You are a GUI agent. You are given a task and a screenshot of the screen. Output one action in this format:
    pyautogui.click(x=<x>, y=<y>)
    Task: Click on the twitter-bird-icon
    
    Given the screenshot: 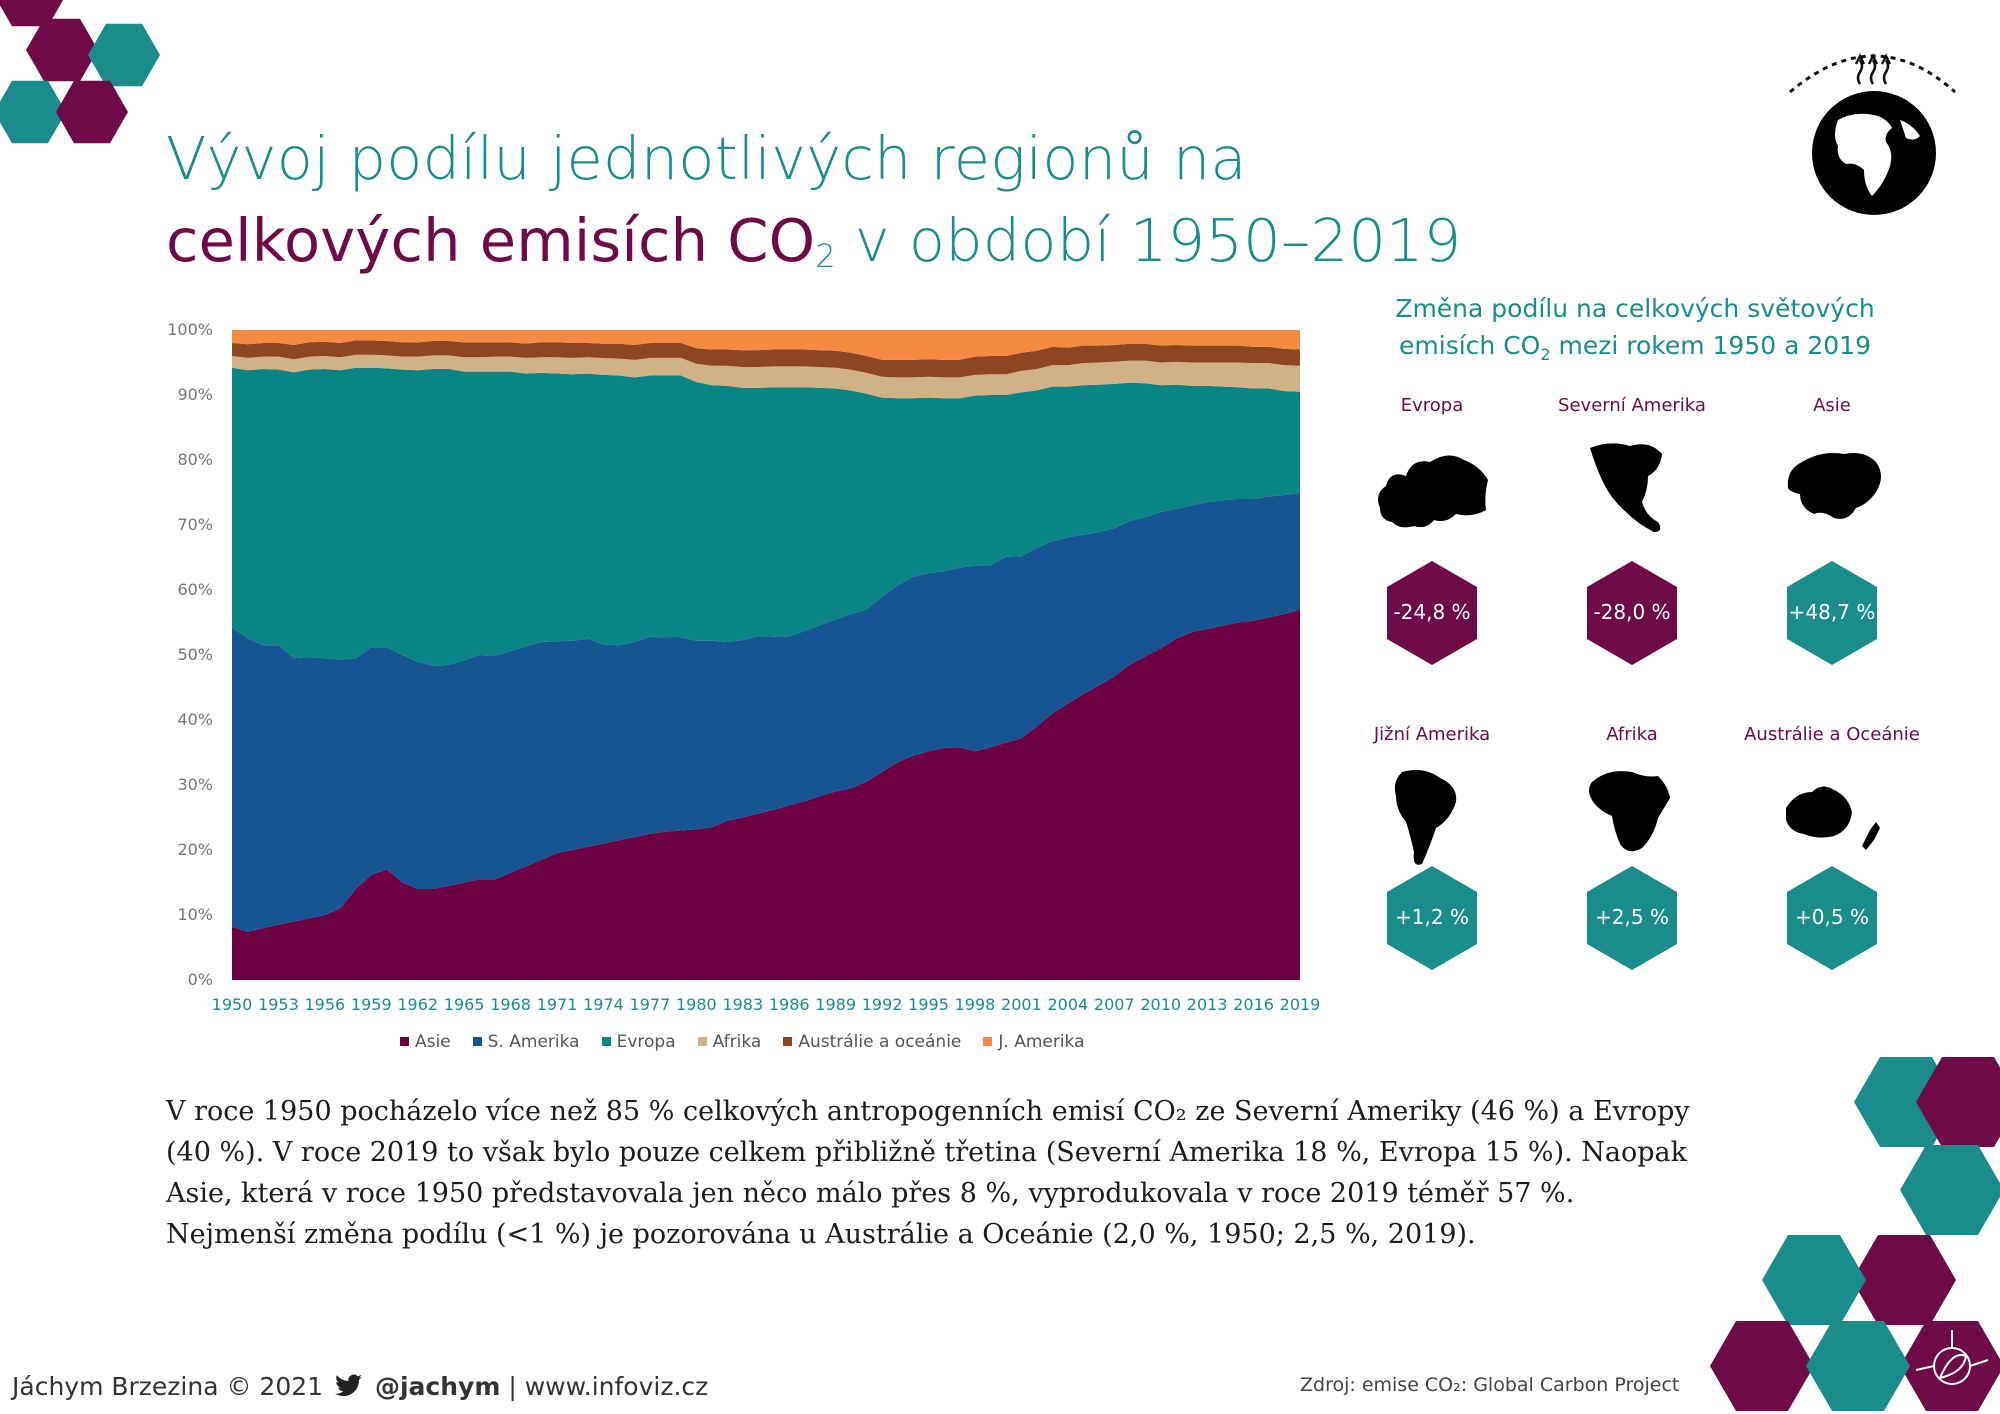 What is the action you would take?
    pyautogui.click(x=349, y=1389)
    